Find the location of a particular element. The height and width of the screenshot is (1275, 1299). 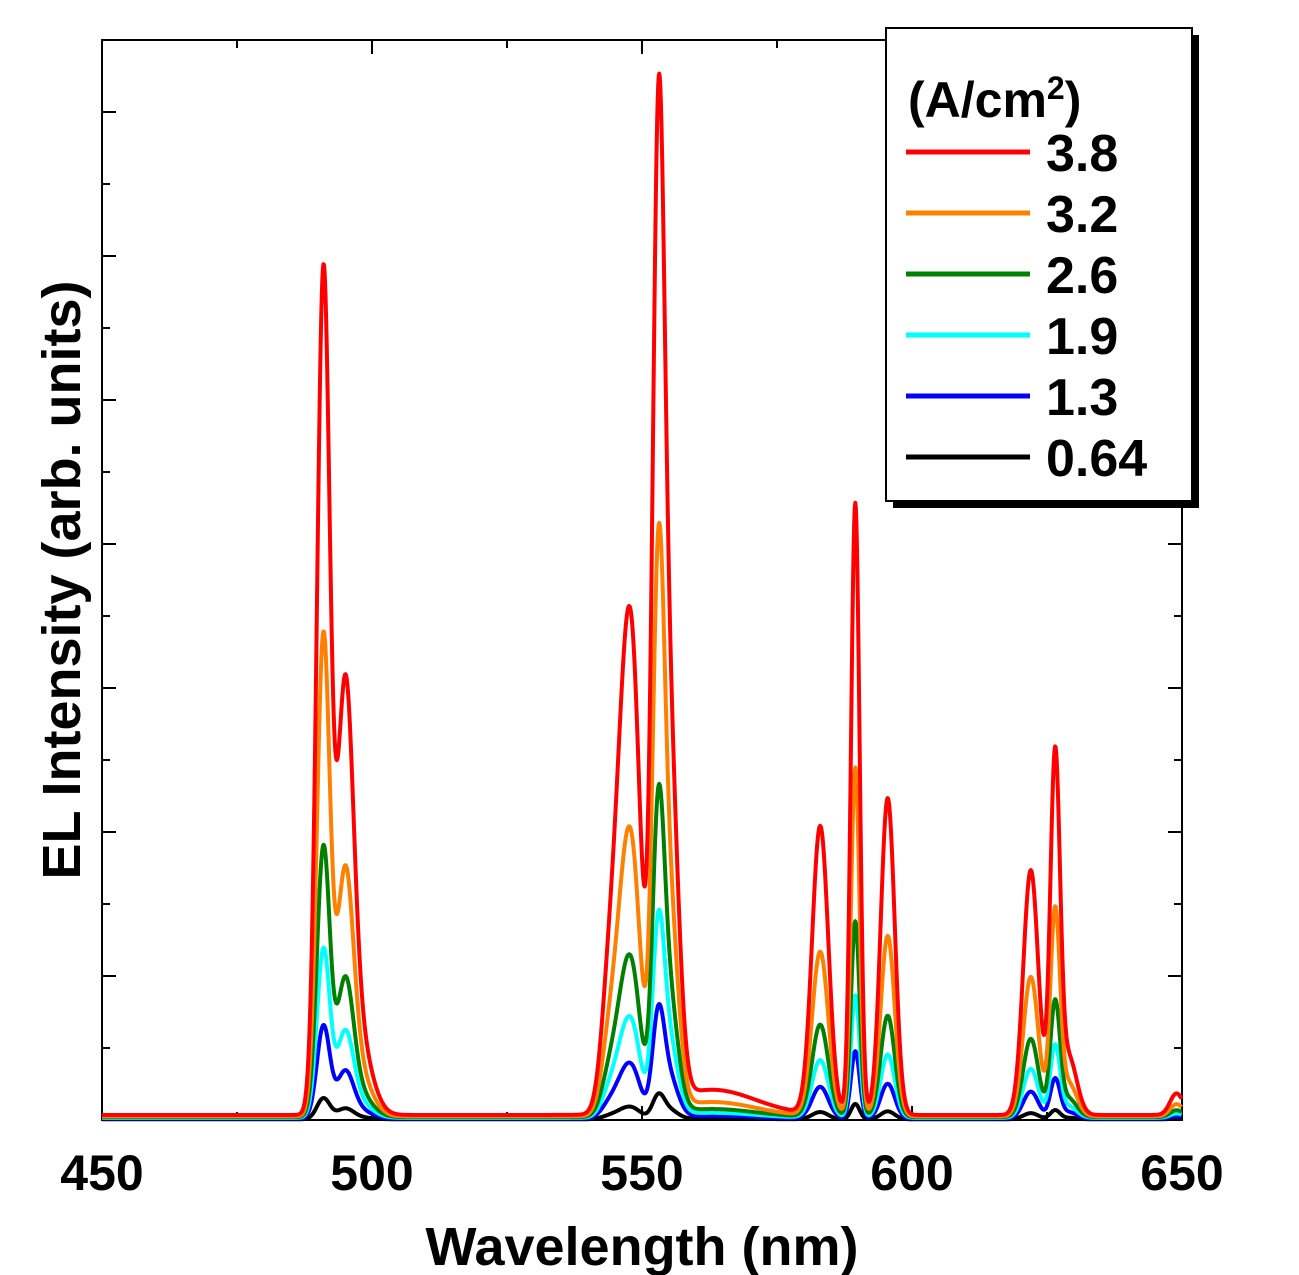

legend-label-1-3: 1.3 is located at coordinates (1082, 398).